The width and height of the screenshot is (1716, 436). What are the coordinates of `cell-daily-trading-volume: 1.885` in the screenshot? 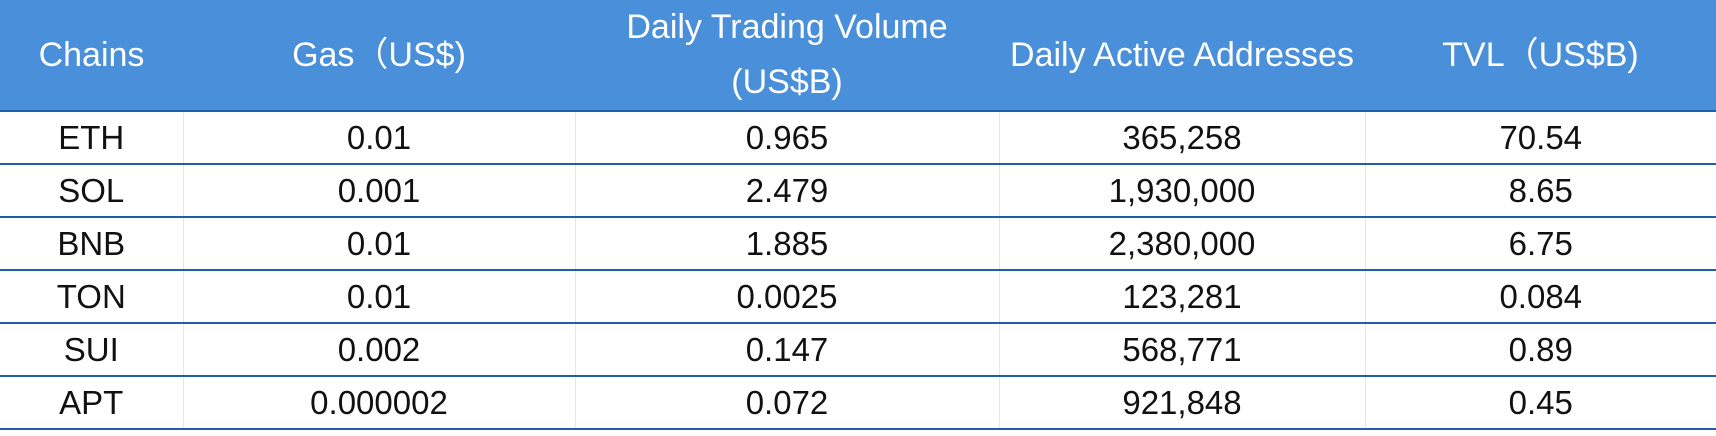 It's located at (786, 244).